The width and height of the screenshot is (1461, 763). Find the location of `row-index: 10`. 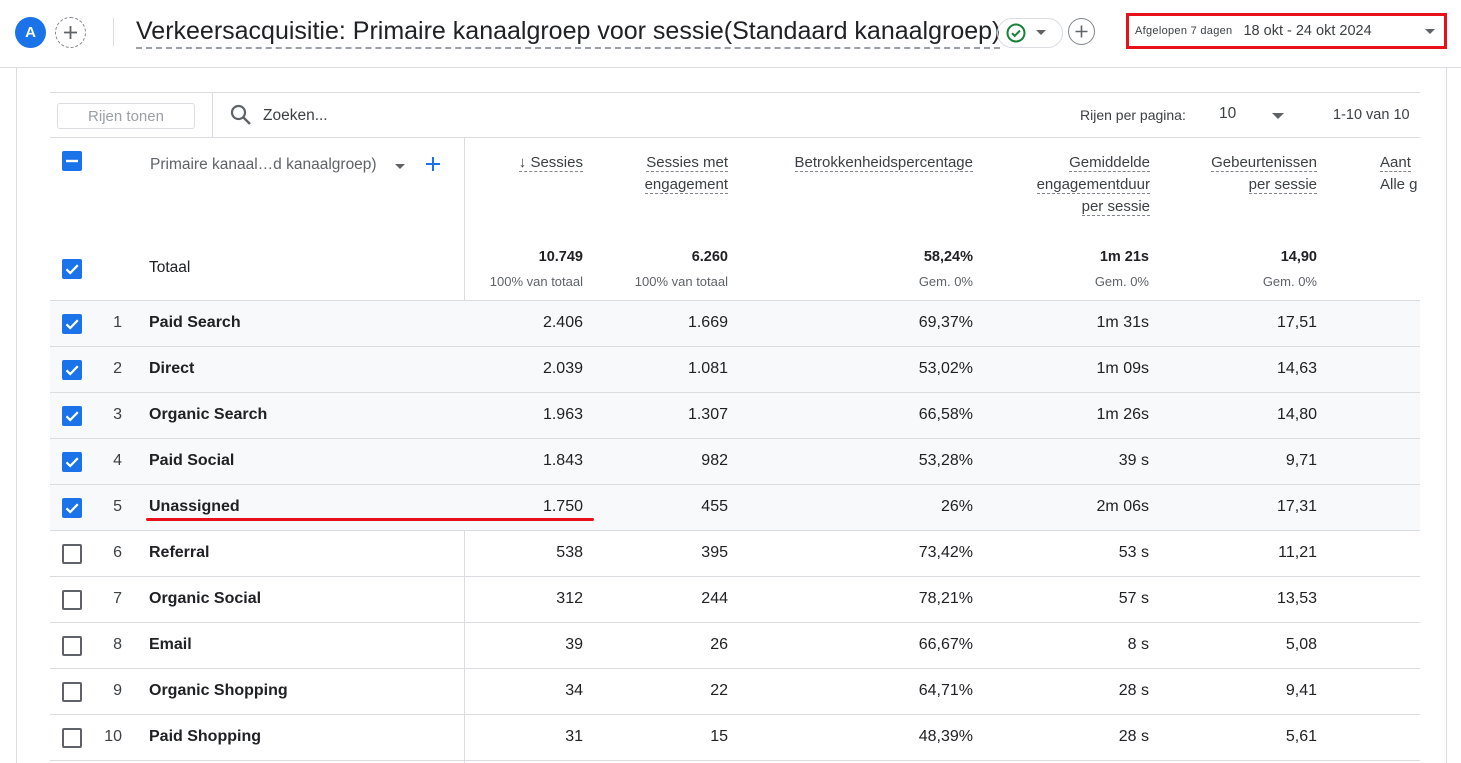

row-index: 10 is located at coordinates (113, 736).